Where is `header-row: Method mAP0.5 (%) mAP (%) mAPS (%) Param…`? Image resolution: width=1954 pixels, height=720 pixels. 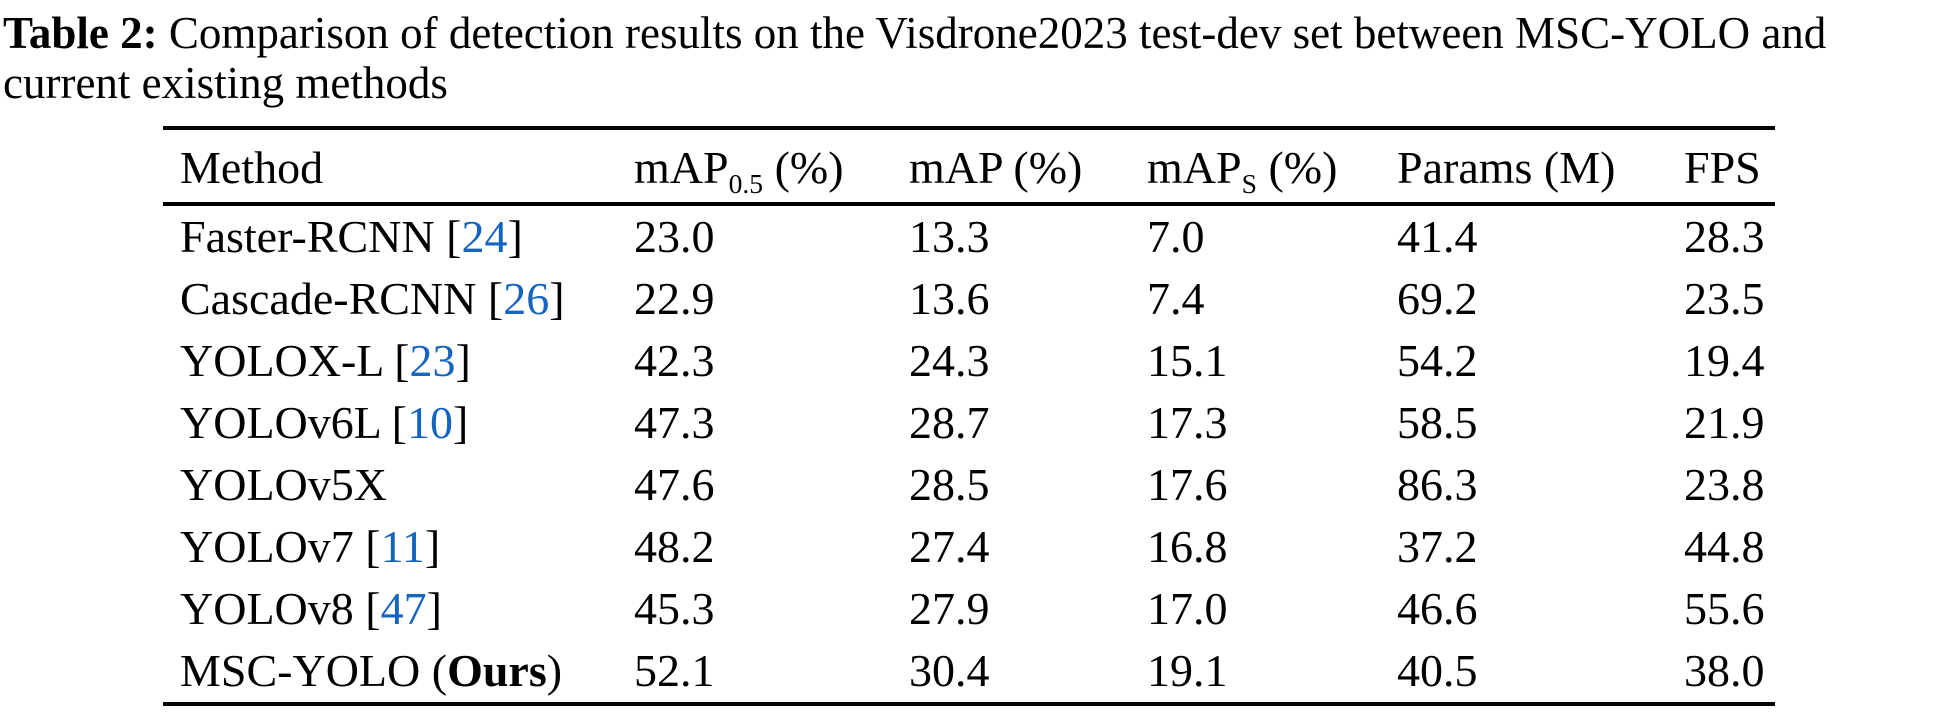 header-row: Method mAP0.5 (%) mAP (%) mAPS (%) Param… is located at coordinates (969, 167).